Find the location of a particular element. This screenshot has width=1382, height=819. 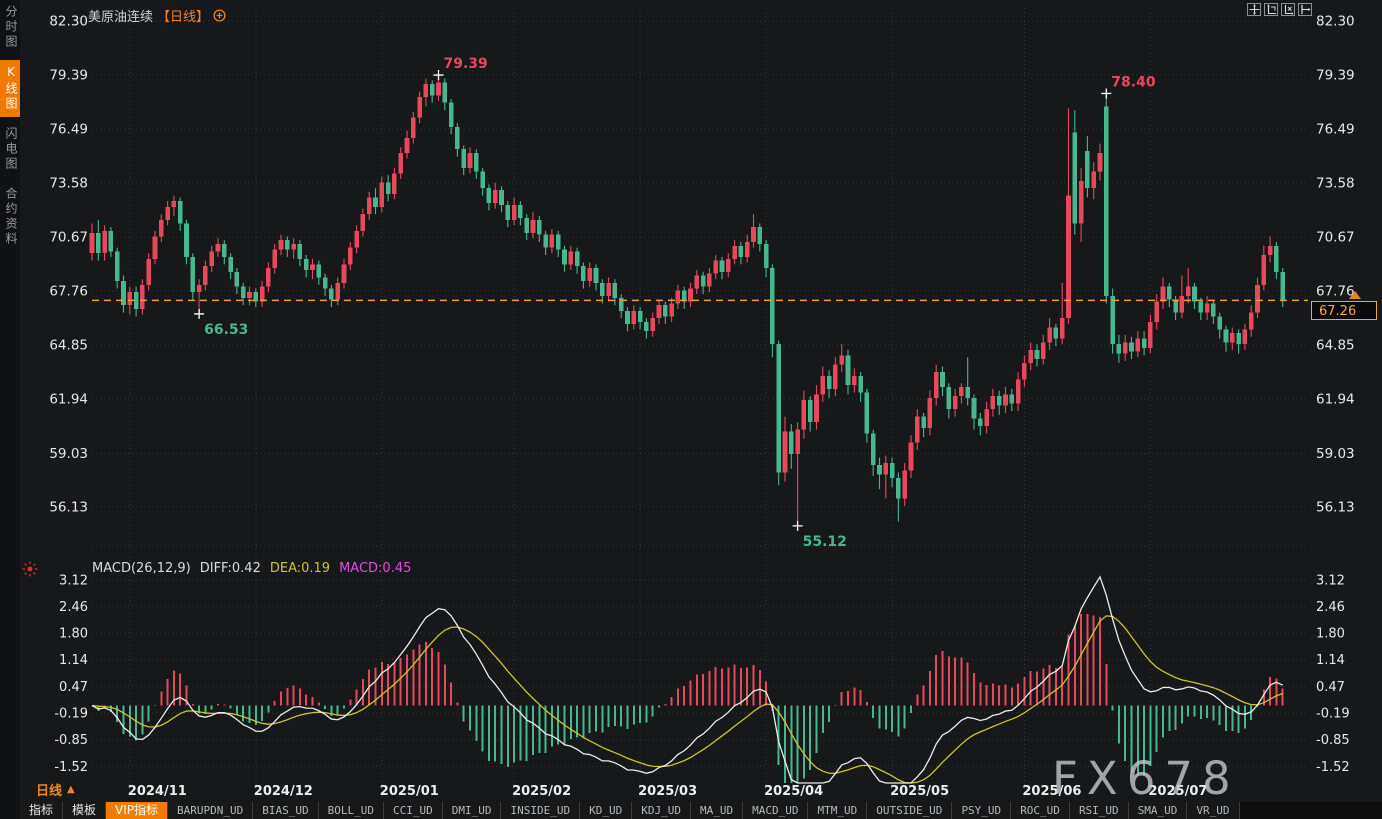

indicator-tab-KD_UD: KD_UD is located at coordinates (606, 810).